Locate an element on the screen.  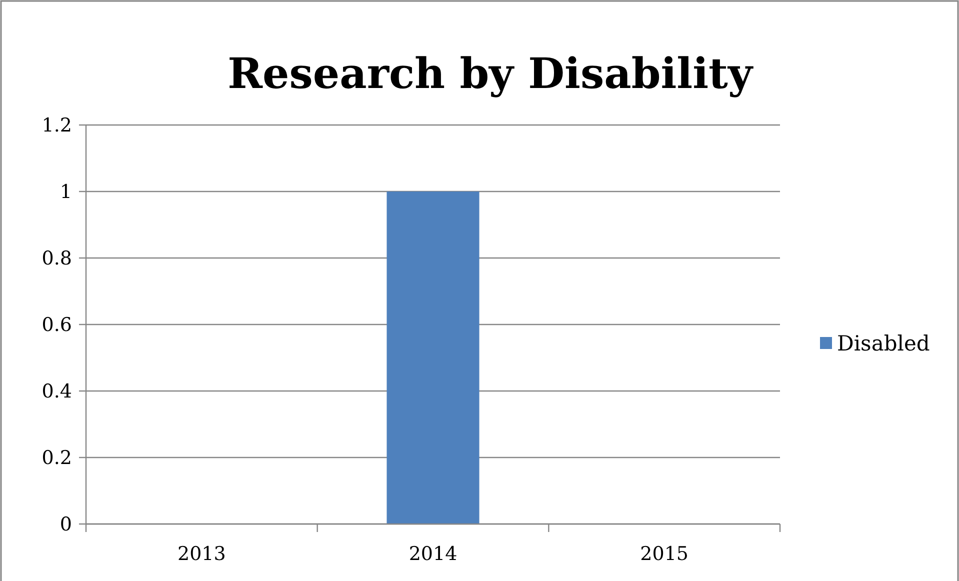
legend-label: Disabled is located at coordinates (883, 343).